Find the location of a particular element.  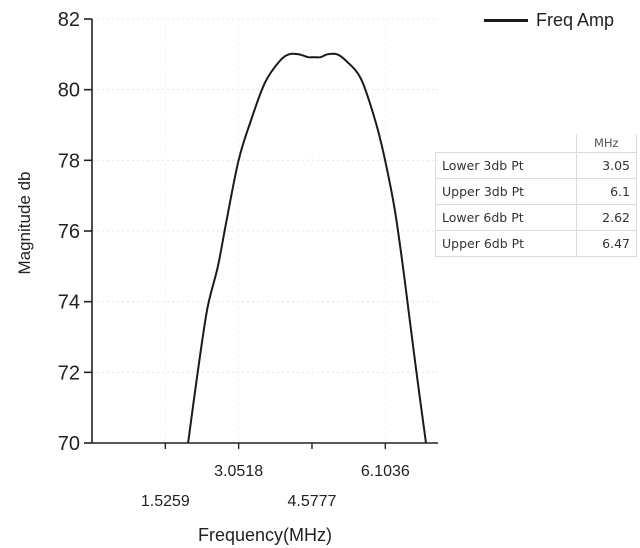

y-tick-label: 74 is located at coordinates (69, 303).